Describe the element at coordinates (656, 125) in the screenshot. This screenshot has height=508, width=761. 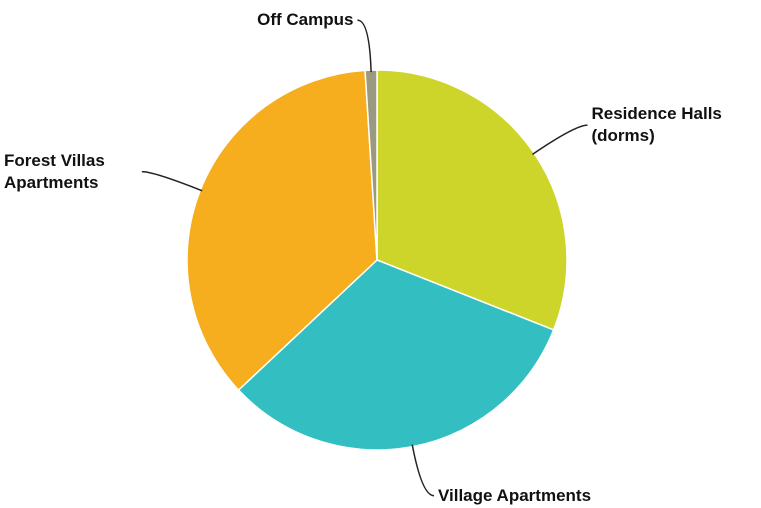
I see `slice-label: Residence Halls (dorms)` at that location.